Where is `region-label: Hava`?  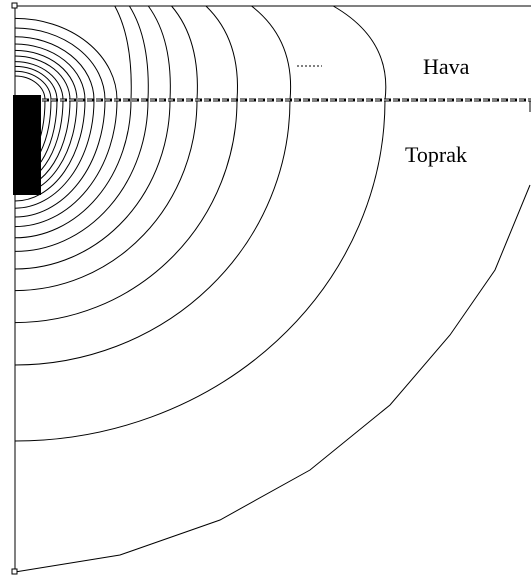 region-label: Hava is located at coordinates (446, 66).